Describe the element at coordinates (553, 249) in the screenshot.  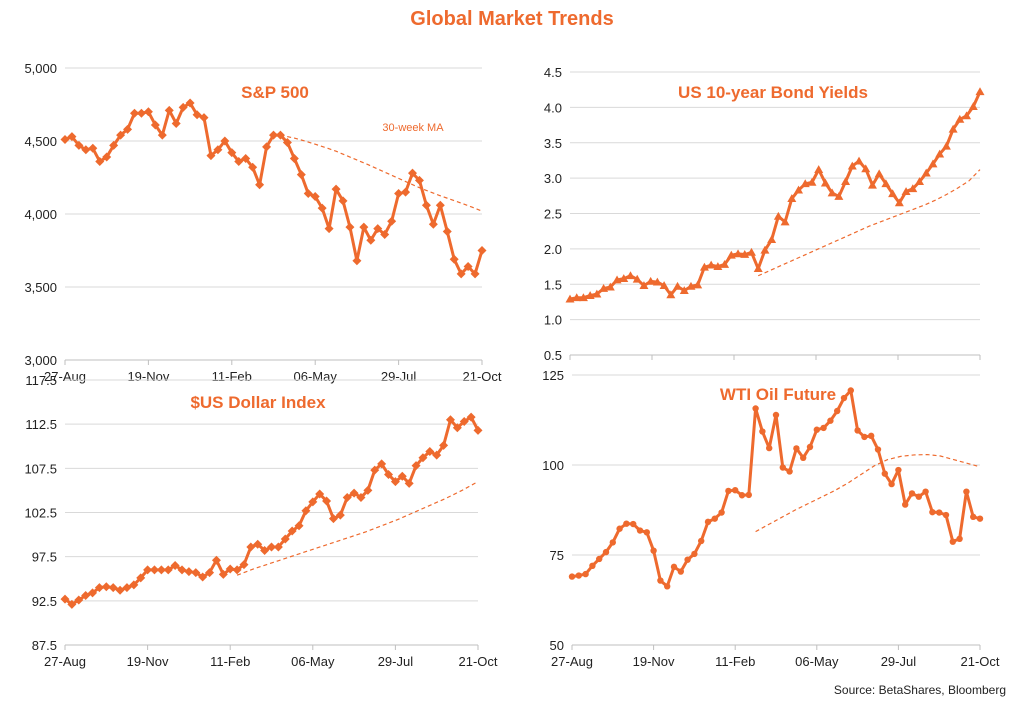
I see `y-tick-label: 2.0` at that location.